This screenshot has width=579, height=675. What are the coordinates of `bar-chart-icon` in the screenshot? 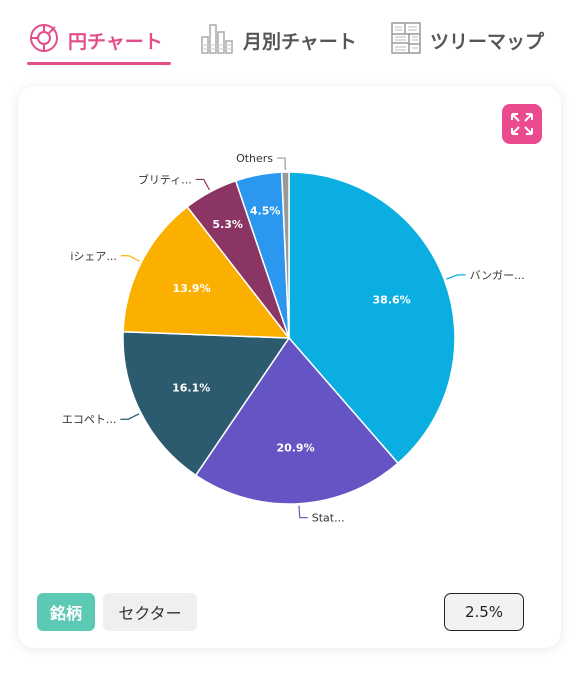 It's located at (217, 40).